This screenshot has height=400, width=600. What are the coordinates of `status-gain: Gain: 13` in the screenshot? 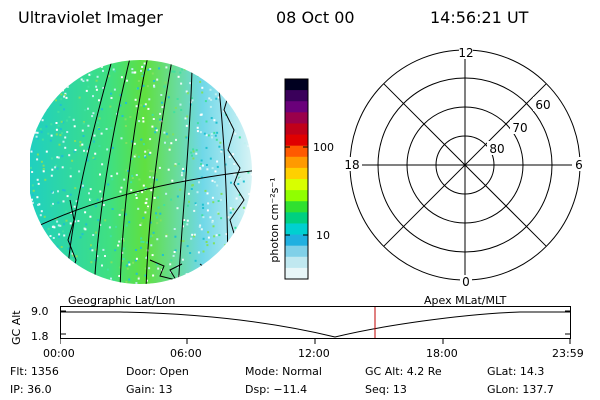 It's located at (149, 389).